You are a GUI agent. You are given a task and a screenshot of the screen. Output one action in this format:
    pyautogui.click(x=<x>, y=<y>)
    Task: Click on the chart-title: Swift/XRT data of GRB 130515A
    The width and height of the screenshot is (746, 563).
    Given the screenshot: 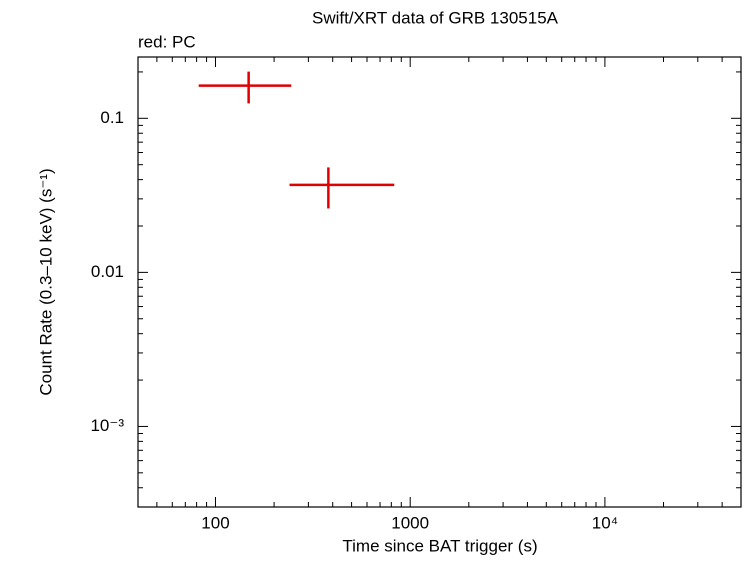 What is the action you would take?
    pyautogui.click(x=435, y=17)
    